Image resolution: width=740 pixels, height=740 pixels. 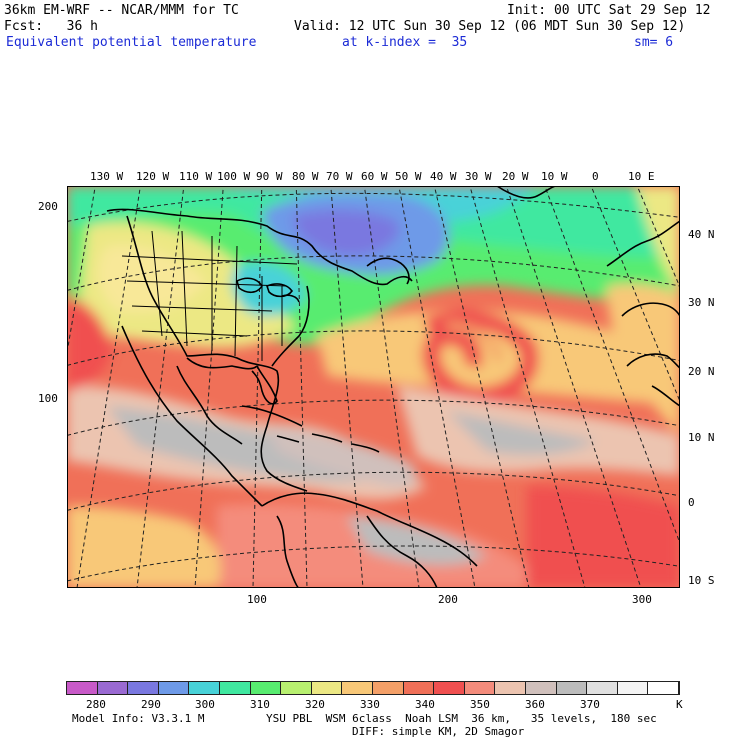 I want to click on lat-label: 40 N, so click(x=701, y=234).